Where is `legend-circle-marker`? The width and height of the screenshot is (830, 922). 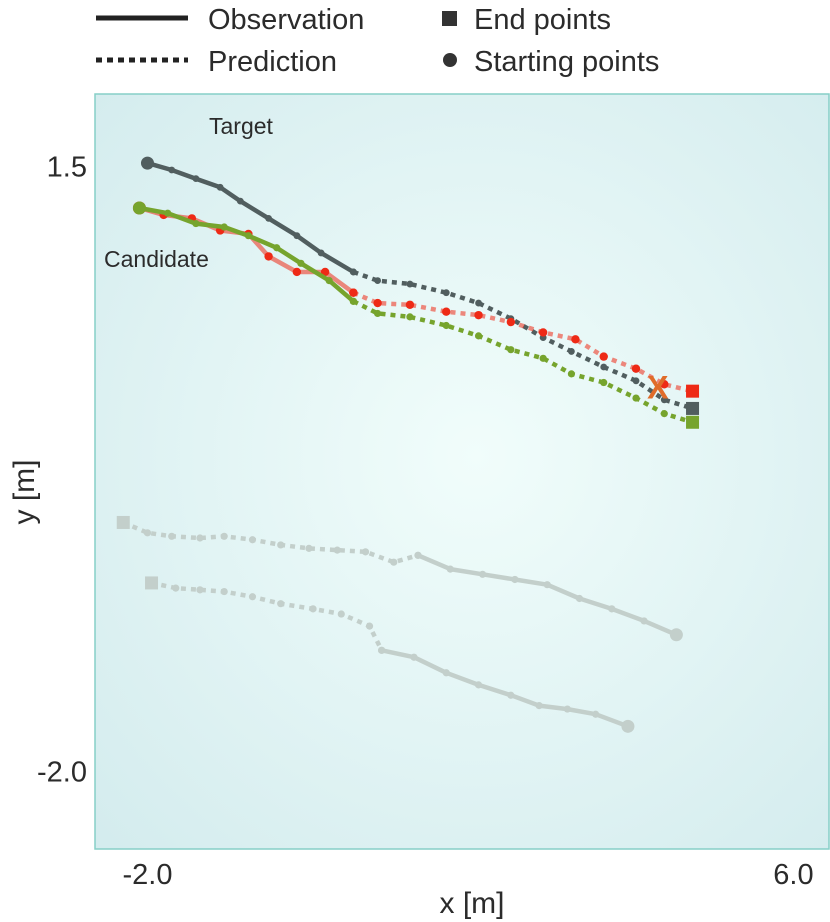 legend-circle-marker is located at coordinates (450, 60).